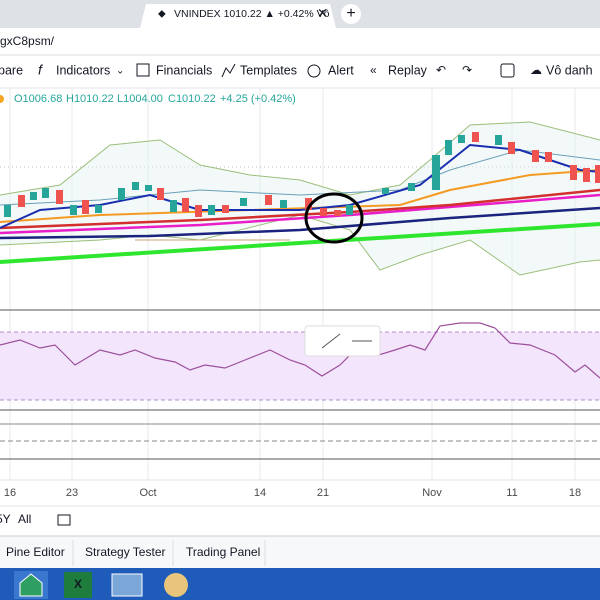 The width and height of the screenshot is (600, 600). I want to click on floating-toolbar, so click(342, 341).